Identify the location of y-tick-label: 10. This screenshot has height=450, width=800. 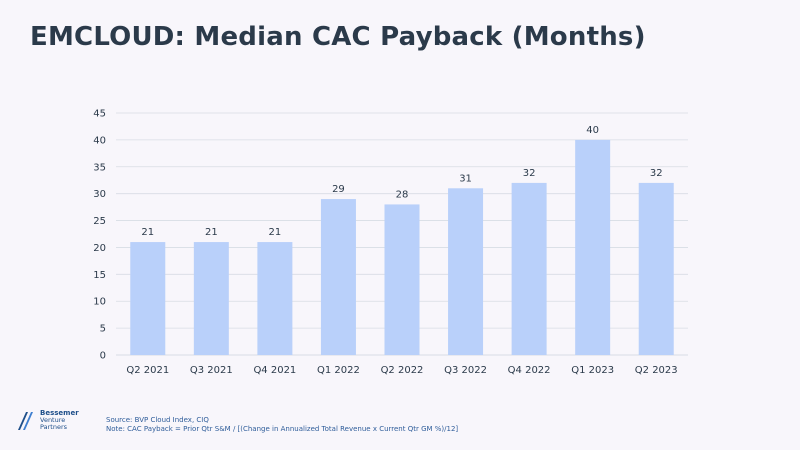
(99, 302).